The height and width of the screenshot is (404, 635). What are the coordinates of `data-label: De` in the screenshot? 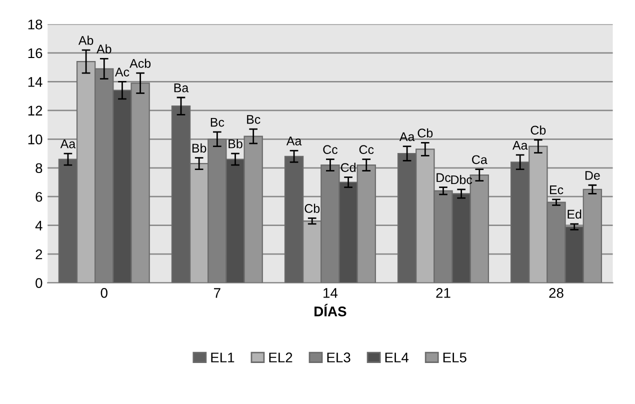 It's located at (592, 175).